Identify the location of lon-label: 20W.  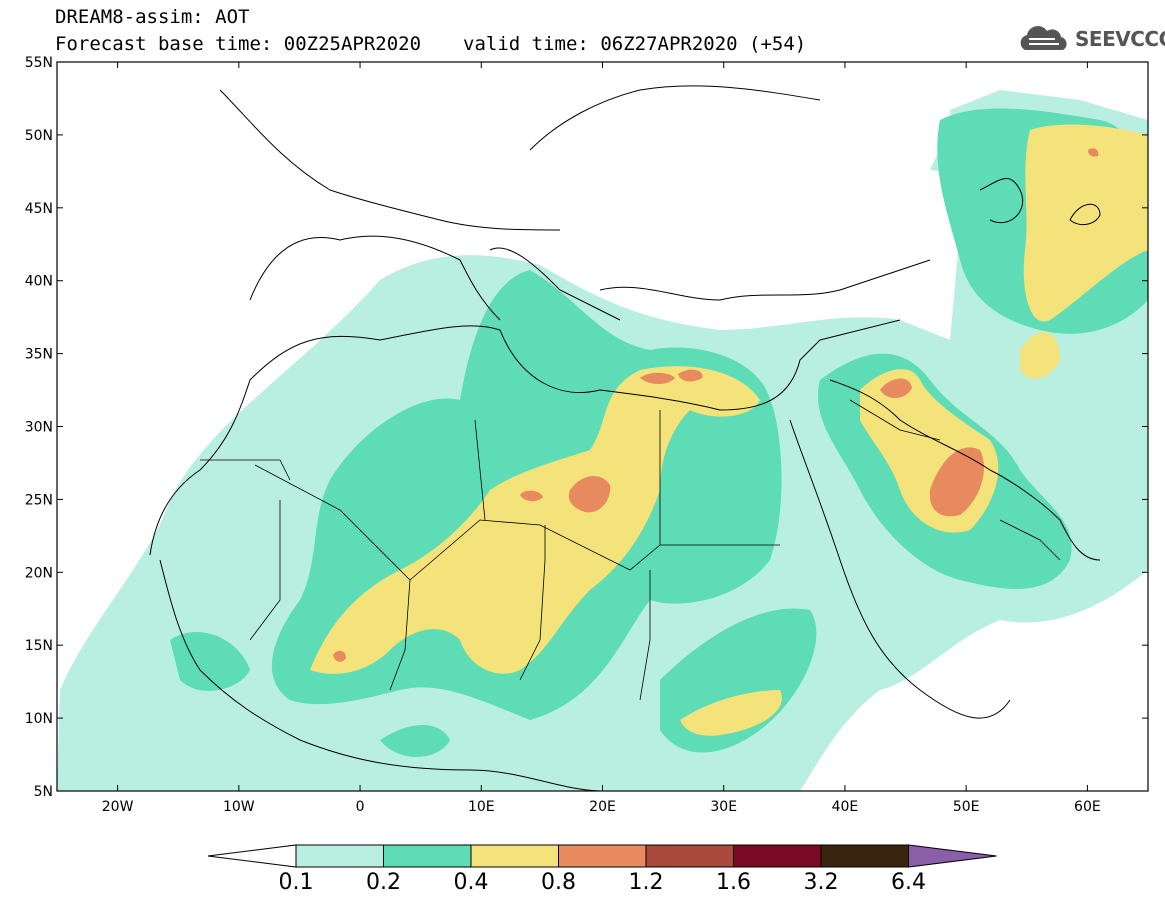
(118, 807).